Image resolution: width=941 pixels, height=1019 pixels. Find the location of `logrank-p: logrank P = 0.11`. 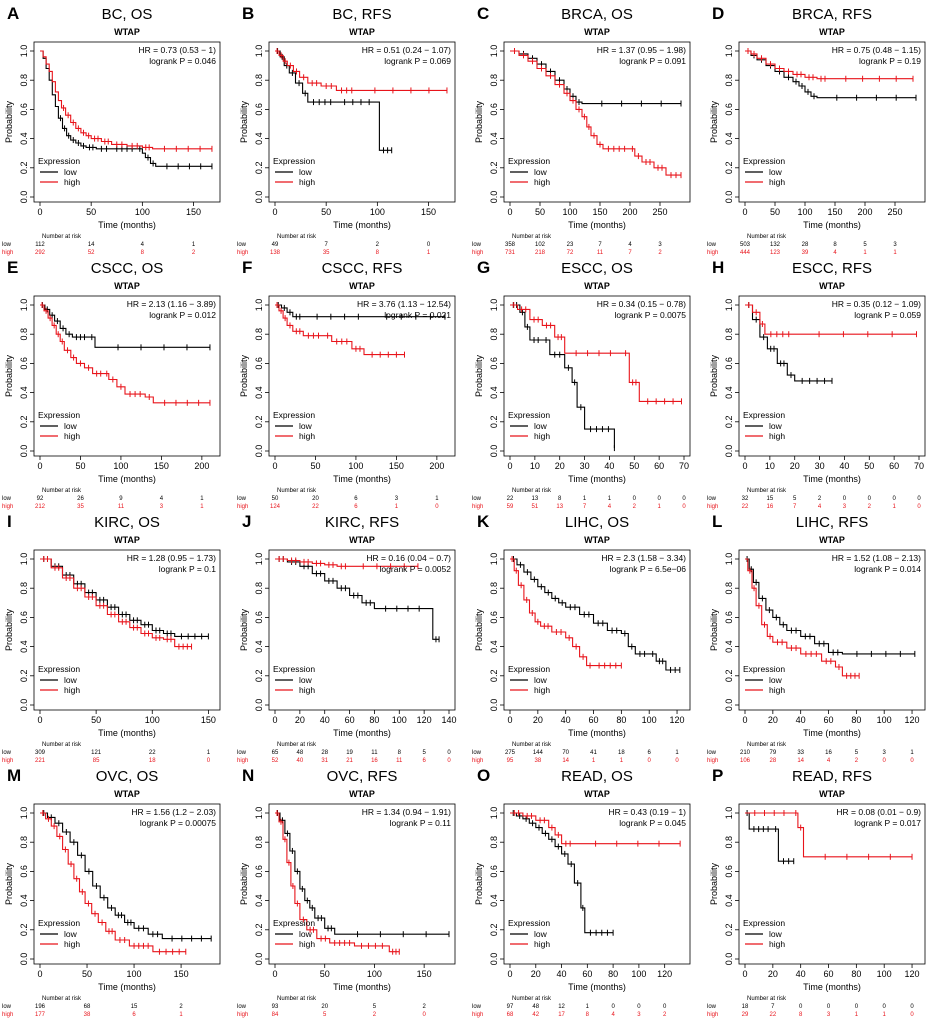

logrank-p: logrank P = 0.11 is located at coordinates (421, 823).